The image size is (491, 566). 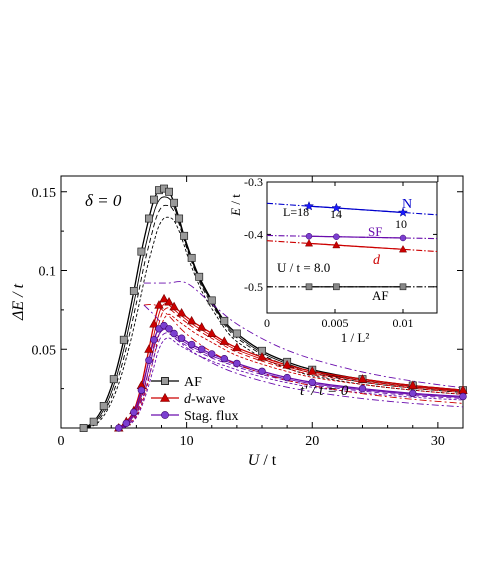 What do you see at coordinates (204, 399) in the screenshot?
I see `legend-label-dwave: d-wave` at bounding box center [204, 399].